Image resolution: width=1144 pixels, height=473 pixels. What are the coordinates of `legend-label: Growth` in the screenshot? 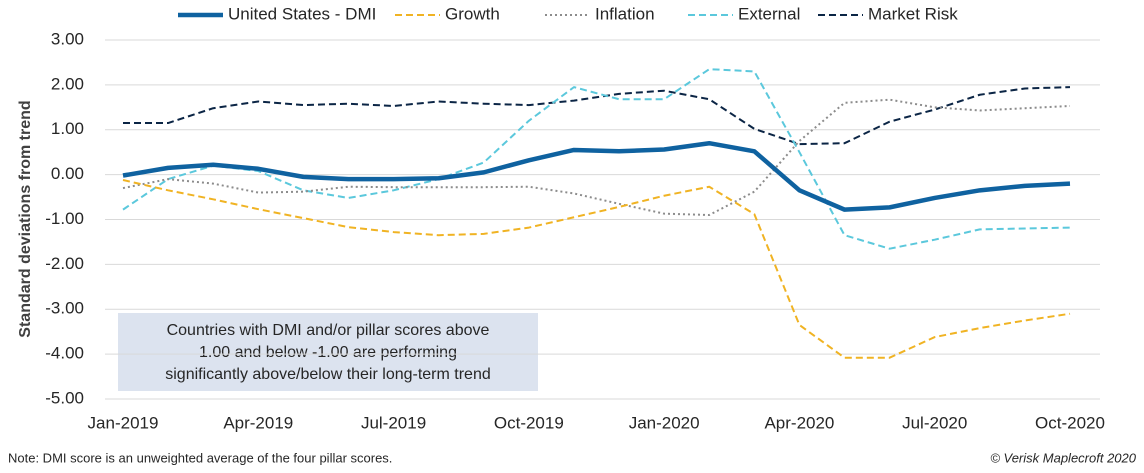 It's located at (472, 13).